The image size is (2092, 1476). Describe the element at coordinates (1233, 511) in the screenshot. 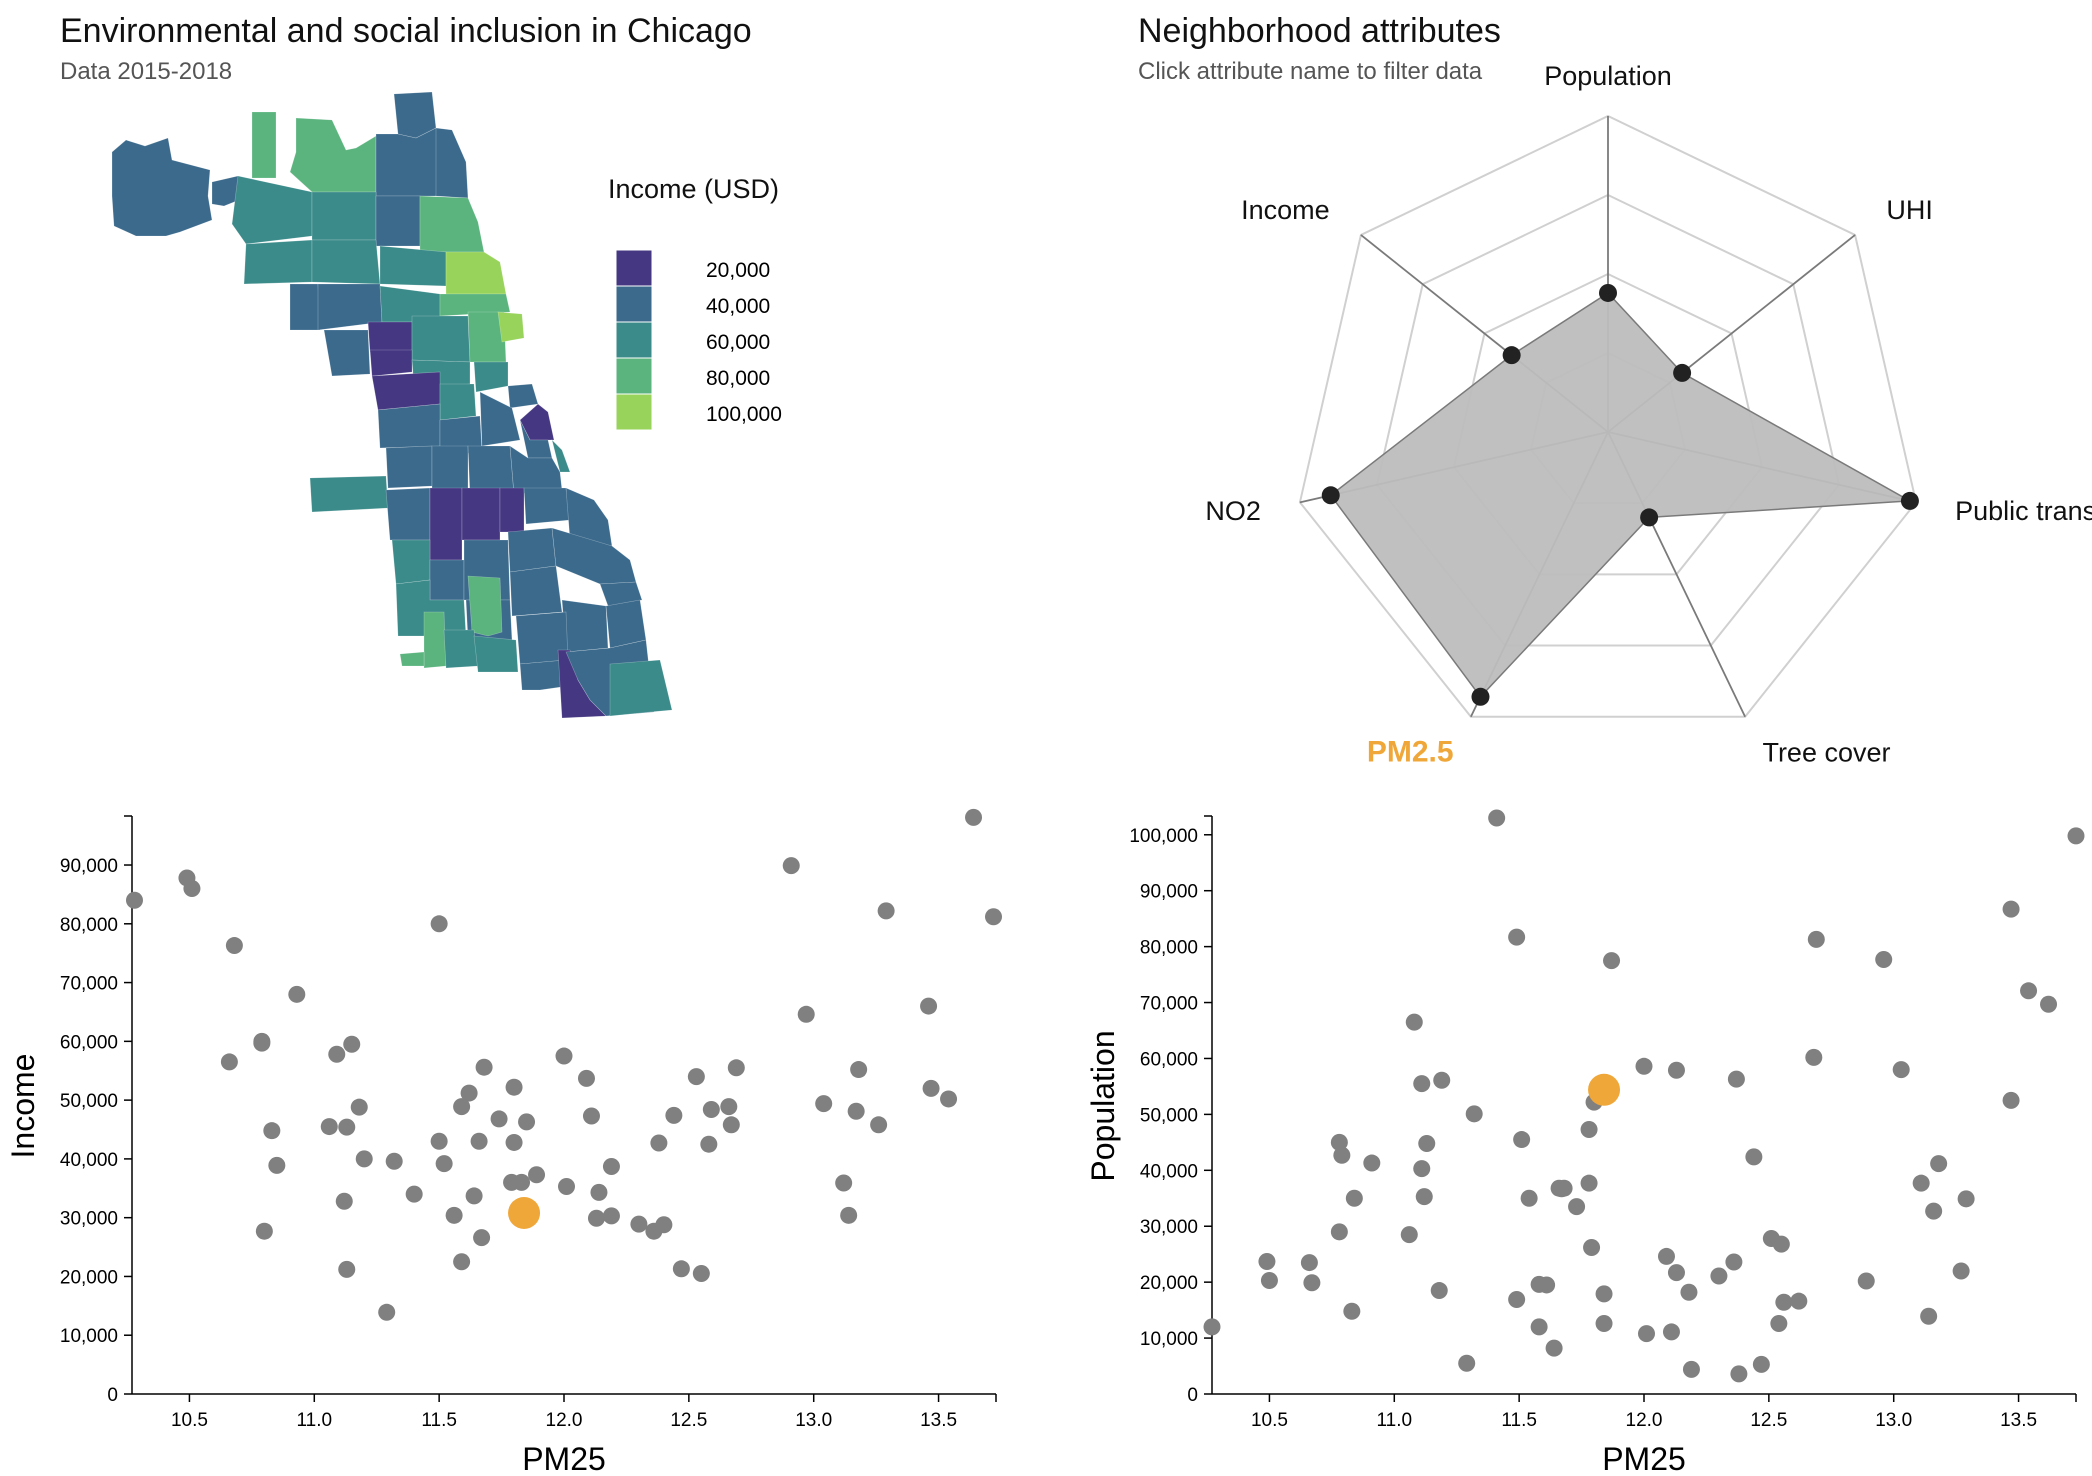

I see `radar-label-no2: NO2` at that location.